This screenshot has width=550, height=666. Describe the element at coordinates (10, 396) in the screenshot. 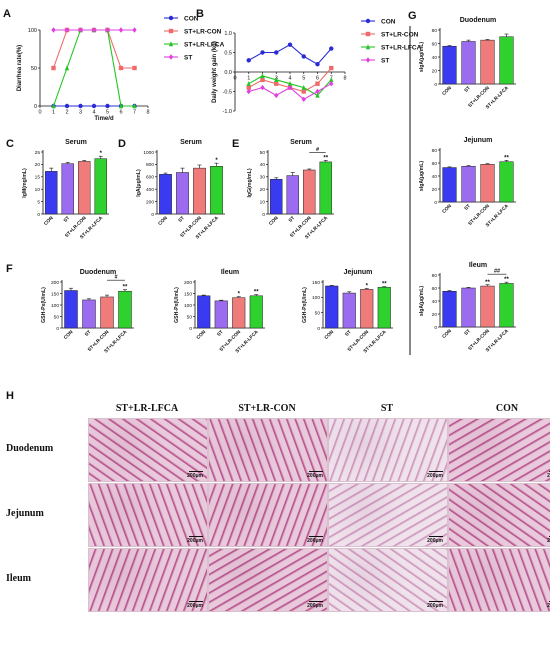

I see `panel-letter-h: H` at that location.